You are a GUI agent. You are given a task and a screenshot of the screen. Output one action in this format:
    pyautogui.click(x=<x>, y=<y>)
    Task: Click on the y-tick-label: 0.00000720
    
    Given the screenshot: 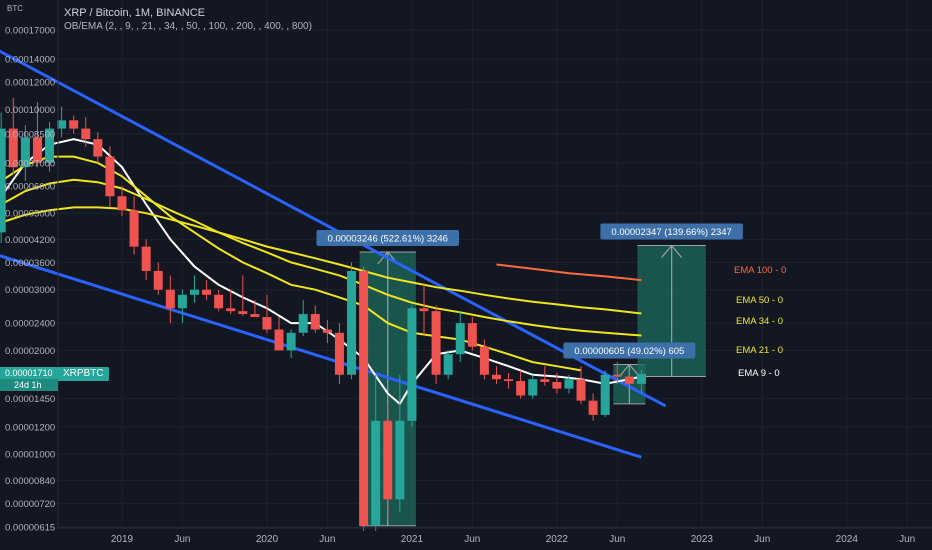 What is the action you would take?
    pyautogui.click(x=30, y=504)
    